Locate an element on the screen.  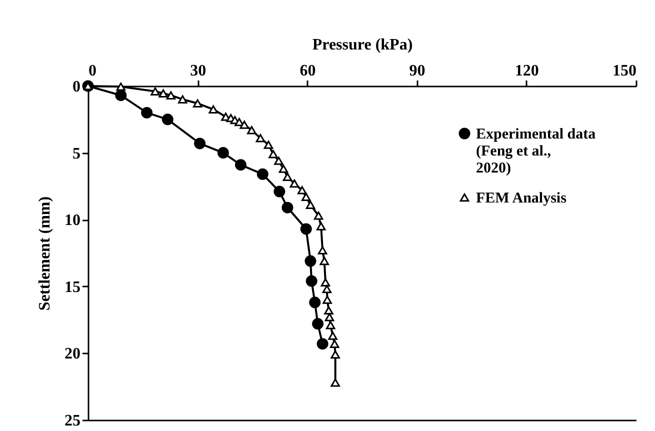
x-tick-label: 30 is located at coordinates (198, 71).